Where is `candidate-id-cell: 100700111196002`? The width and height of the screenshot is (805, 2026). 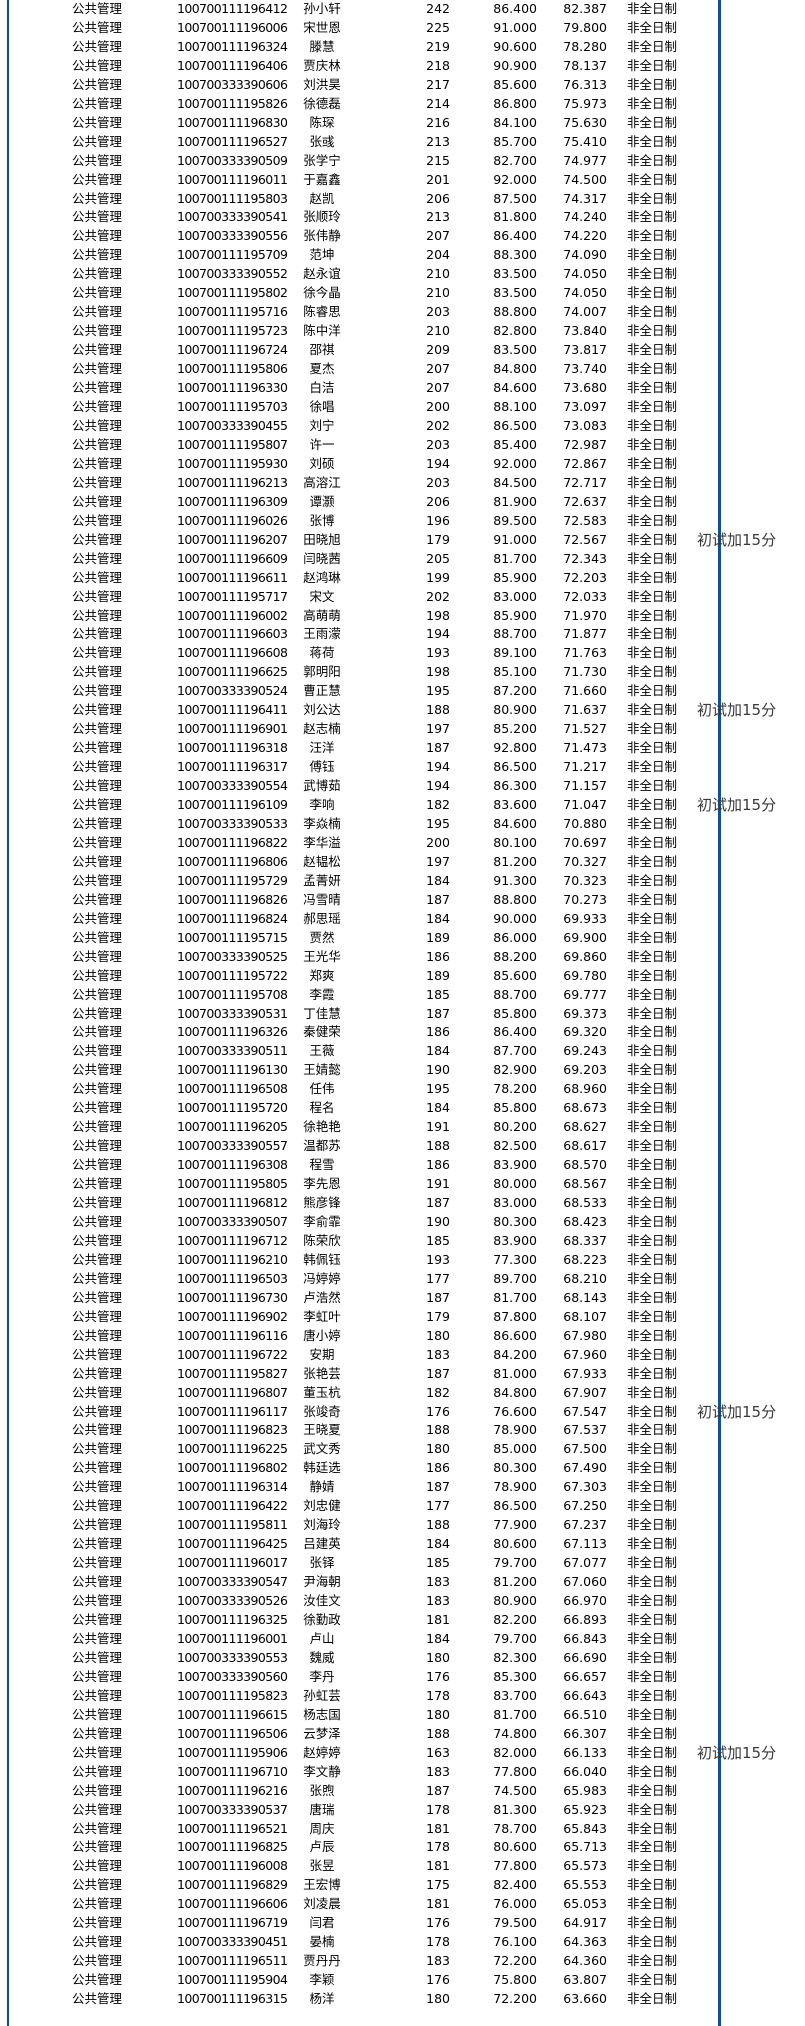
candidate-id-cell: 100700111196002 is located at coordinates (232, 615).